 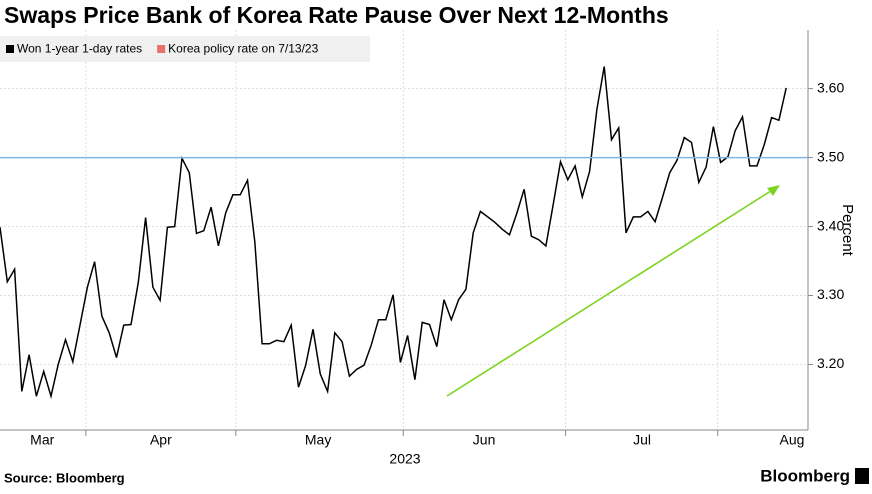 I want to click on x-tick-label: Jul, so click(x=642, y=440).